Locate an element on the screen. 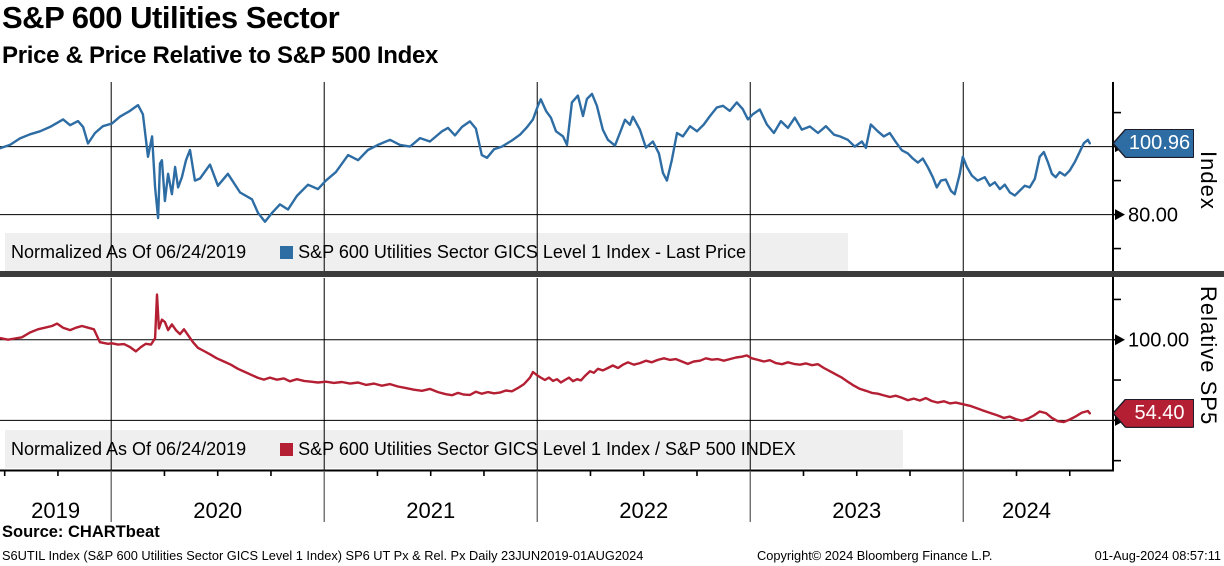 The image size is (1224, 566). red-series-swatch-icon is located at coordinates (287, 449).